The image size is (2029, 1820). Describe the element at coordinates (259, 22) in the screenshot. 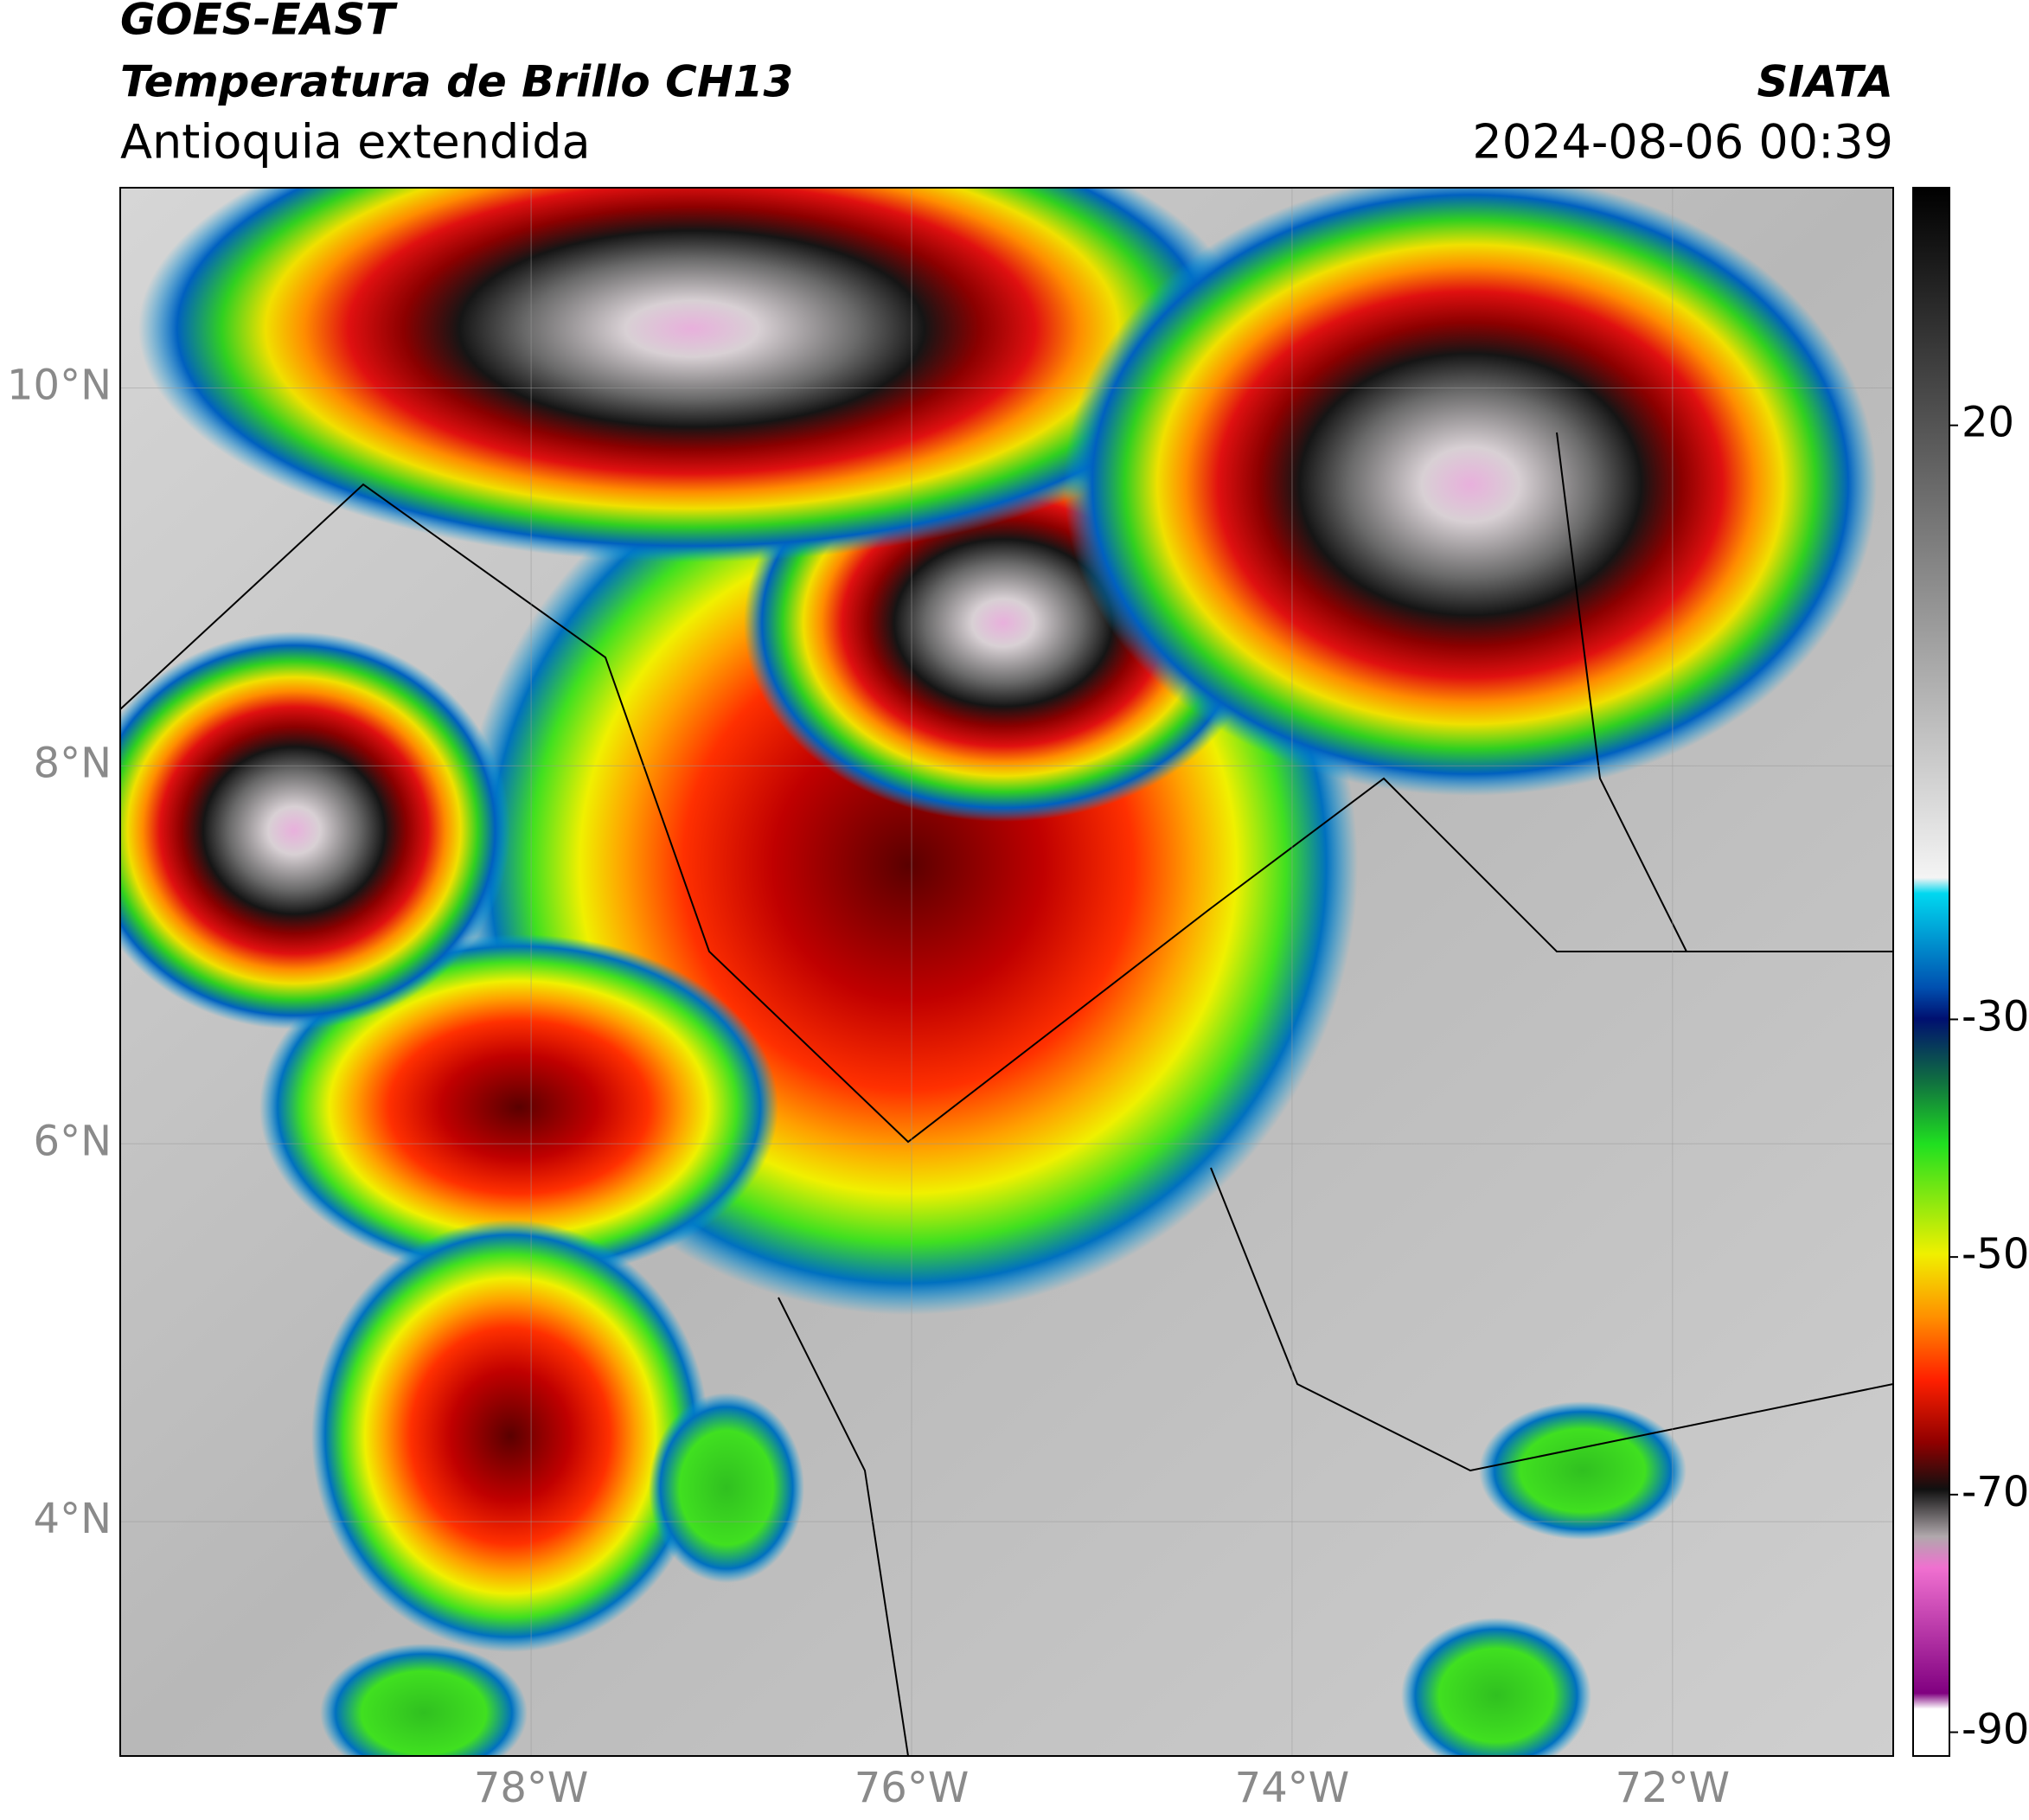

I see `satellite: GOES-EAST` at that location.